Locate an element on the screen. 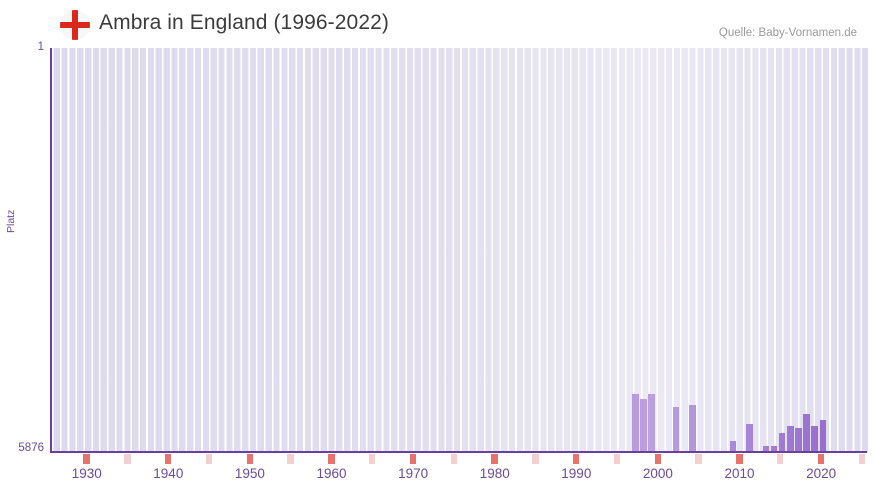 The image size is (873, 492). x-tick-2025 is located at coordinates (861, 459).